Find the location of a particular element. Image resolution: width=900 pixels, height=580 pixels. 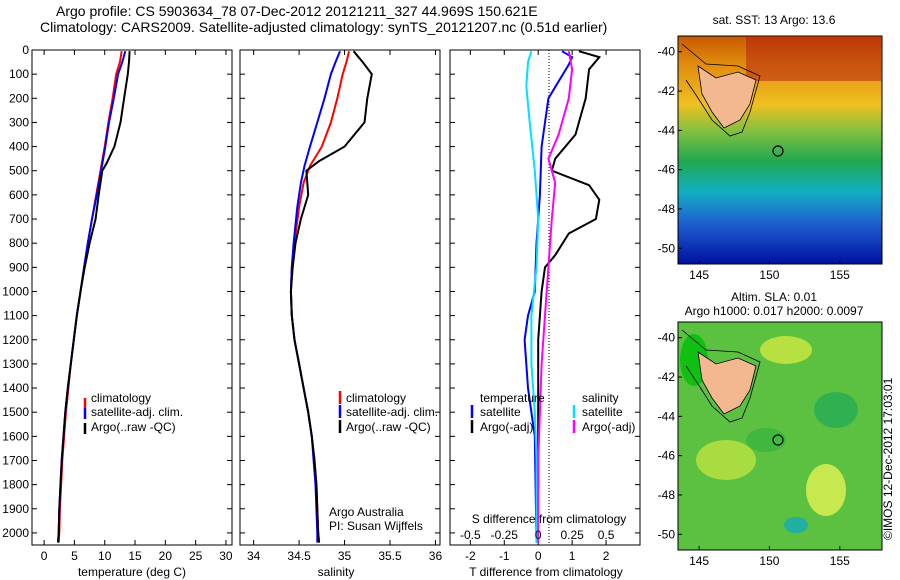

x-tick-label: 5 is located at coordinates (74, 556).